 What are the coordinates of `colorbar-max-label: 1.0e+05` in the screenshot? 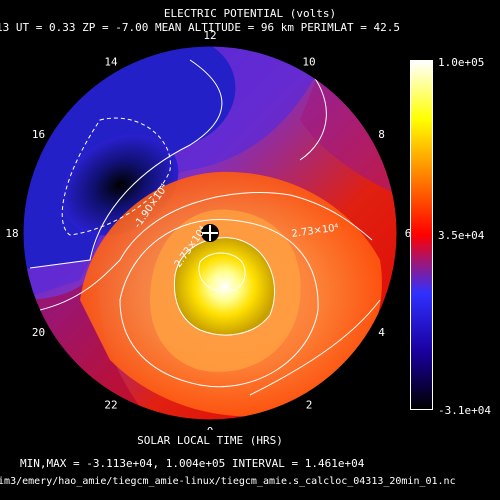 It's located at (461, 62).